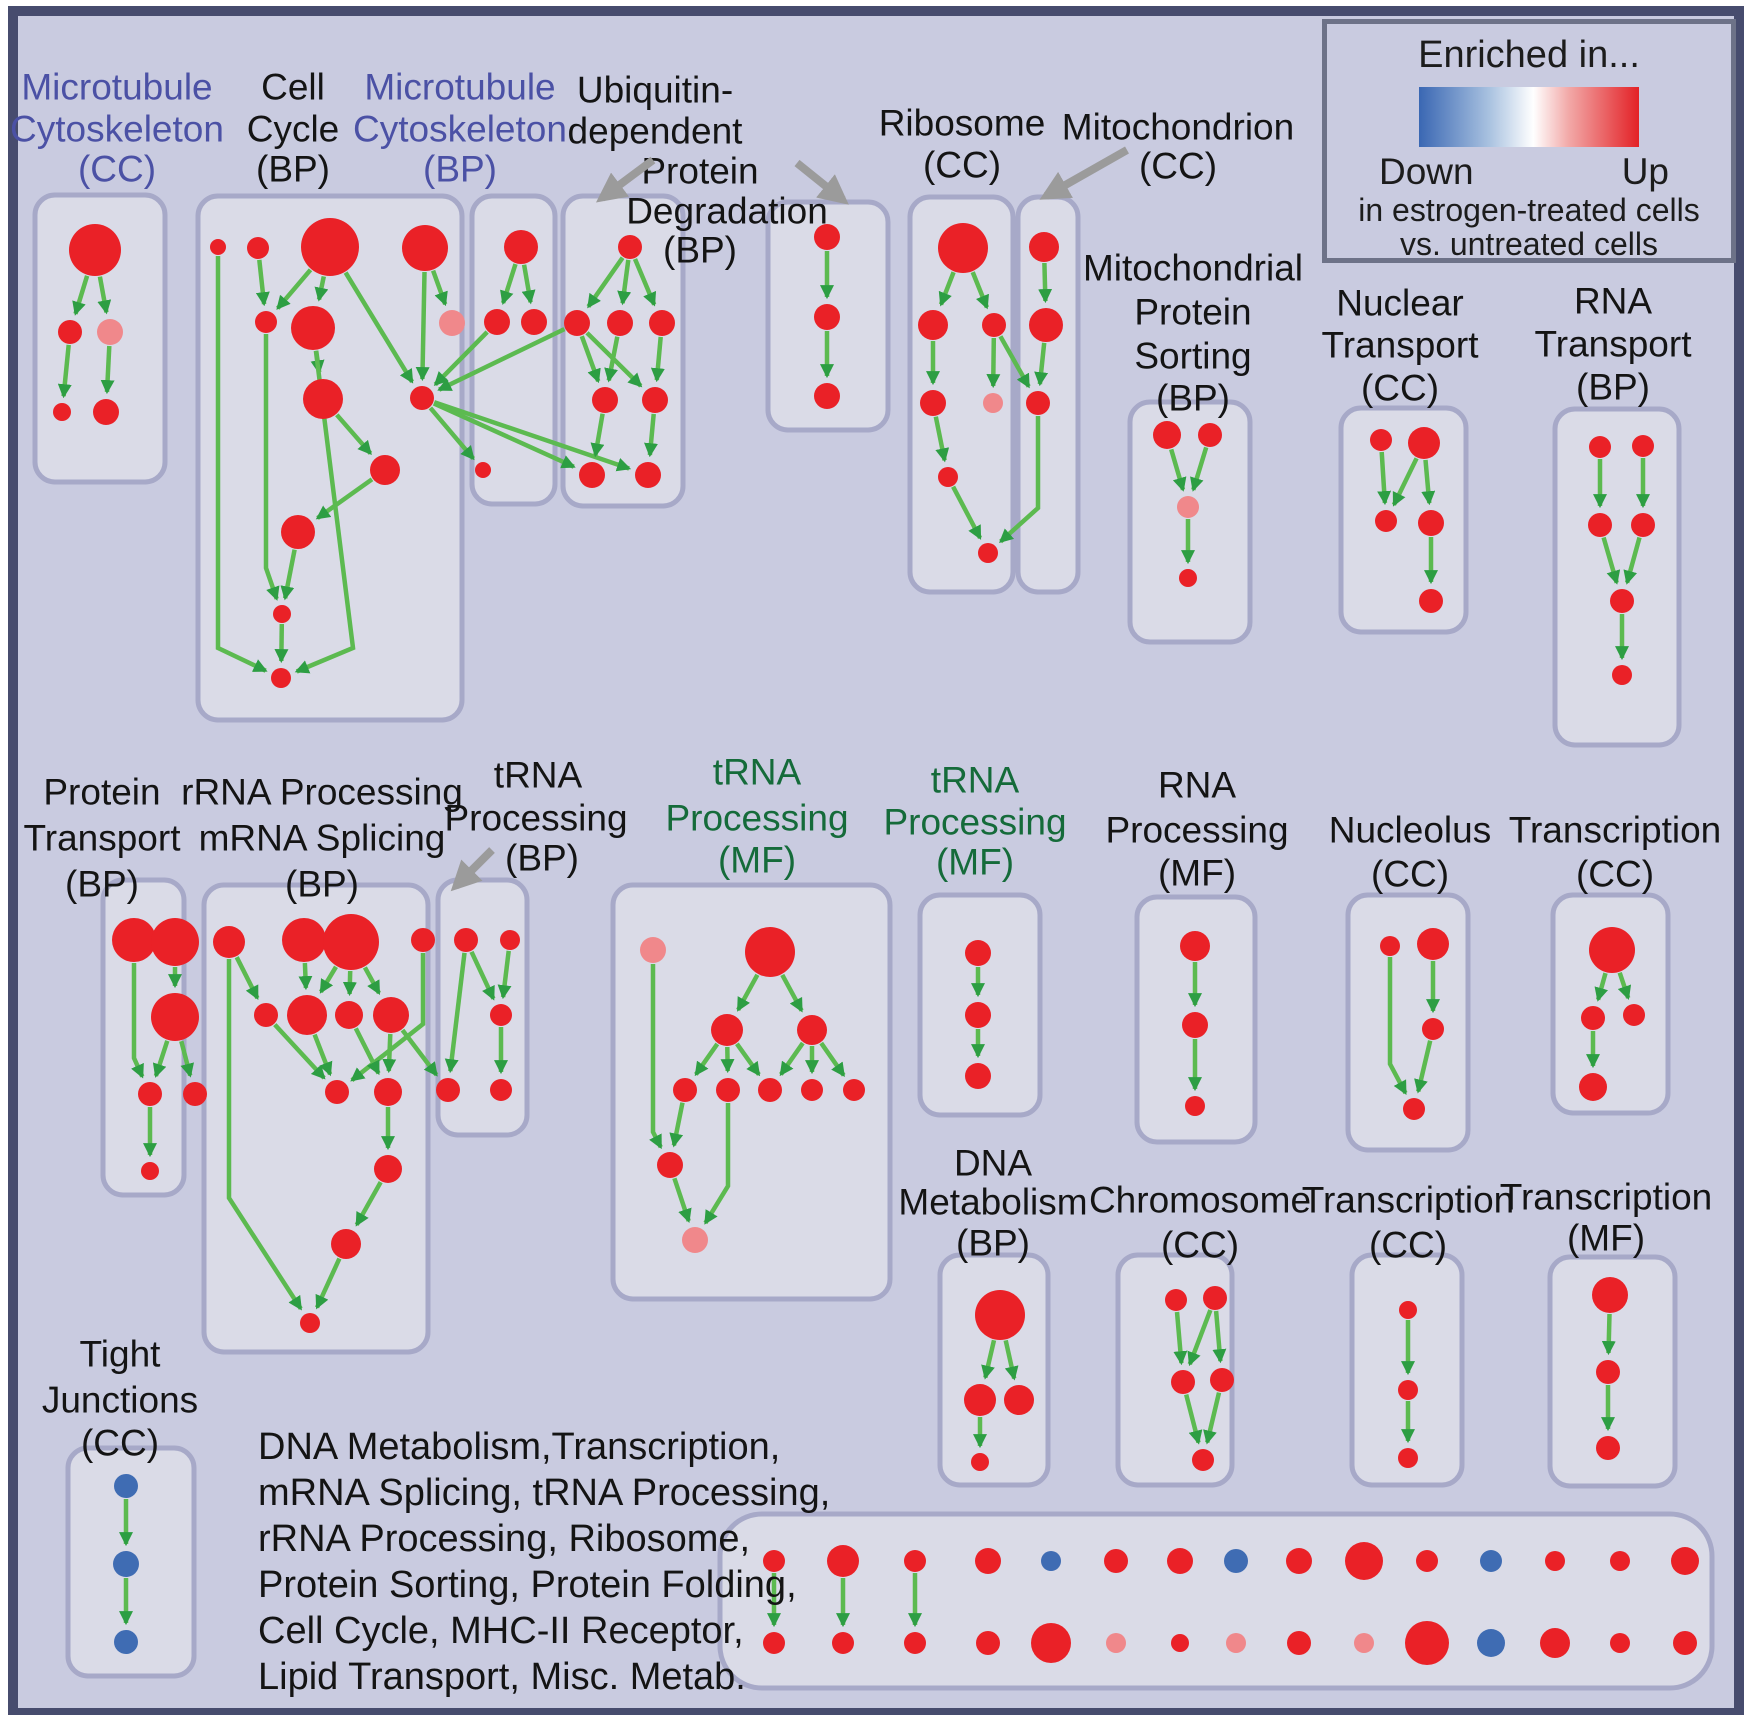 This screenshot has height=1715, width=1750. I want to click on group-label-microtubule-cytoskeleton-bp-line-0: Microtubule, so click(459, 87).